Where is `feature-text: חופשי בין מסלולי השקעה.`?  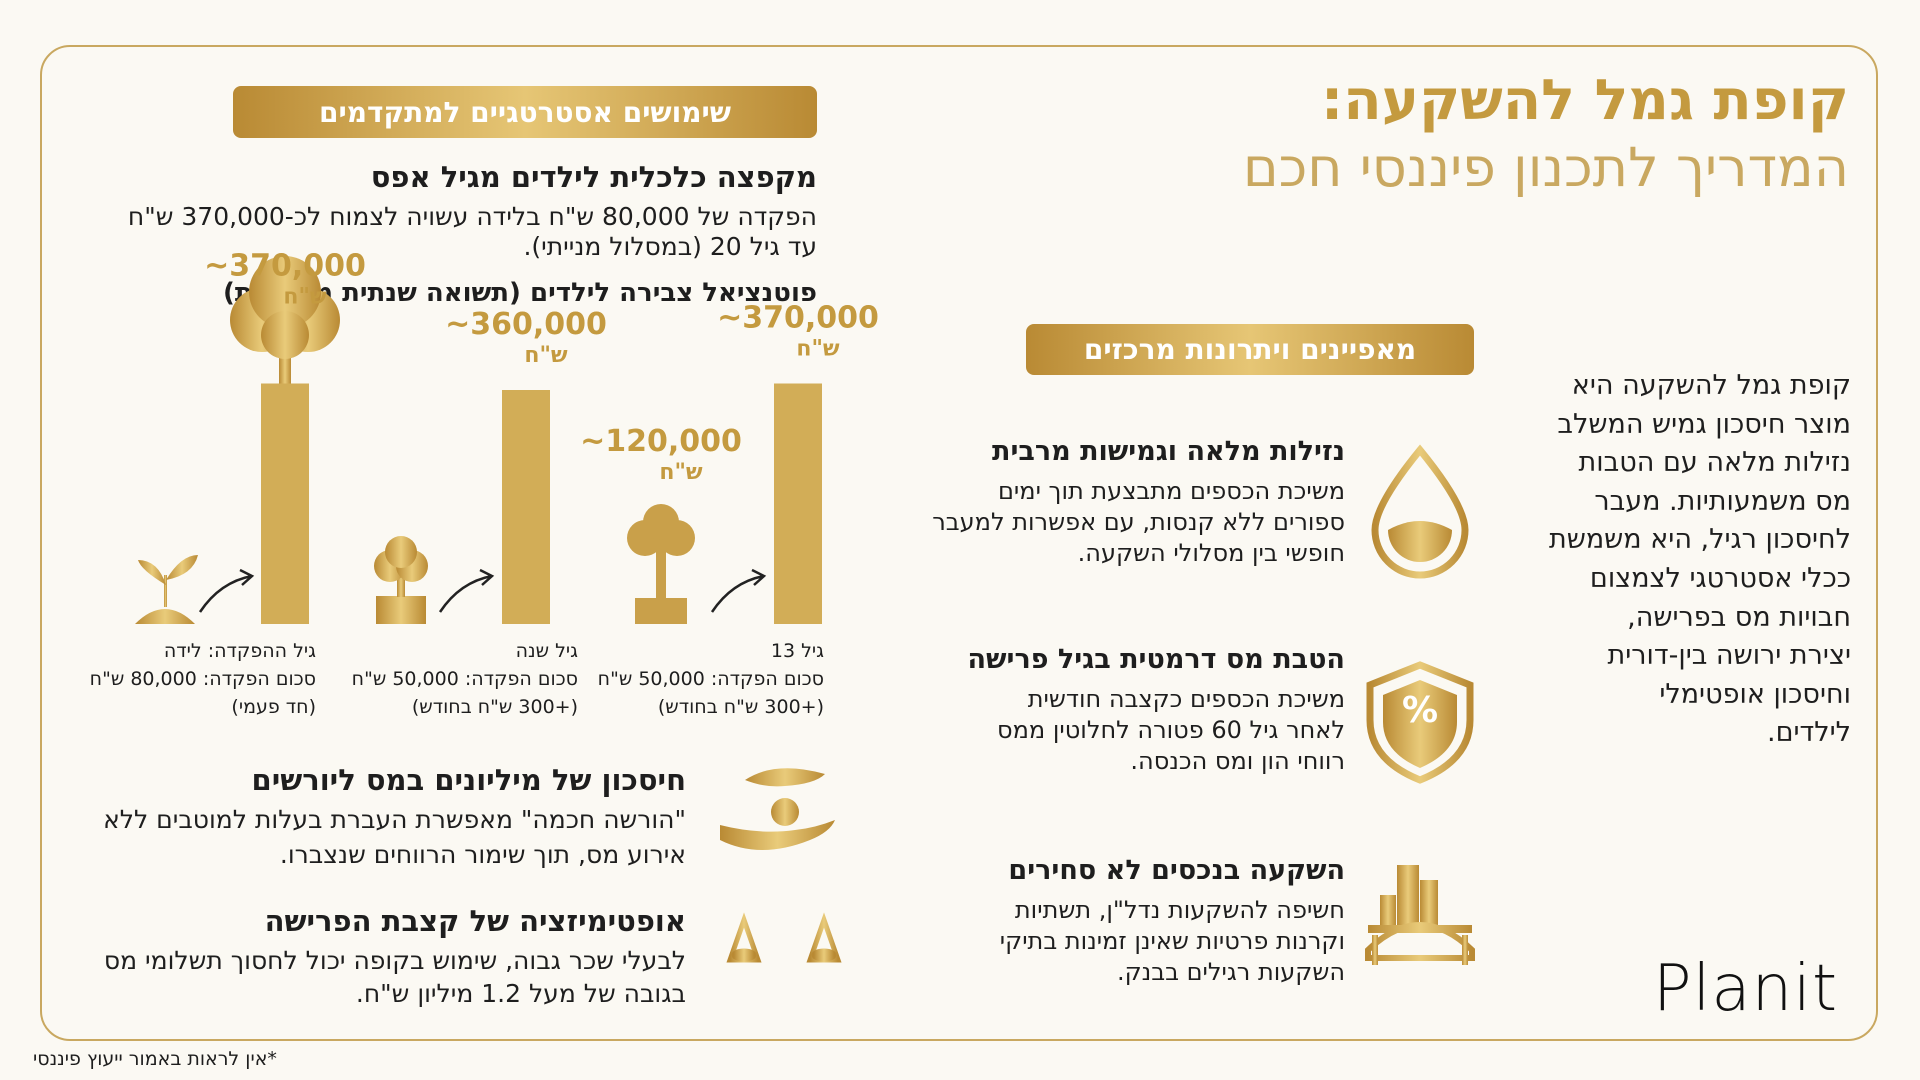 feature-text: חופשי בין מסלולי השקעה. is located at coordinates (1211, 553).